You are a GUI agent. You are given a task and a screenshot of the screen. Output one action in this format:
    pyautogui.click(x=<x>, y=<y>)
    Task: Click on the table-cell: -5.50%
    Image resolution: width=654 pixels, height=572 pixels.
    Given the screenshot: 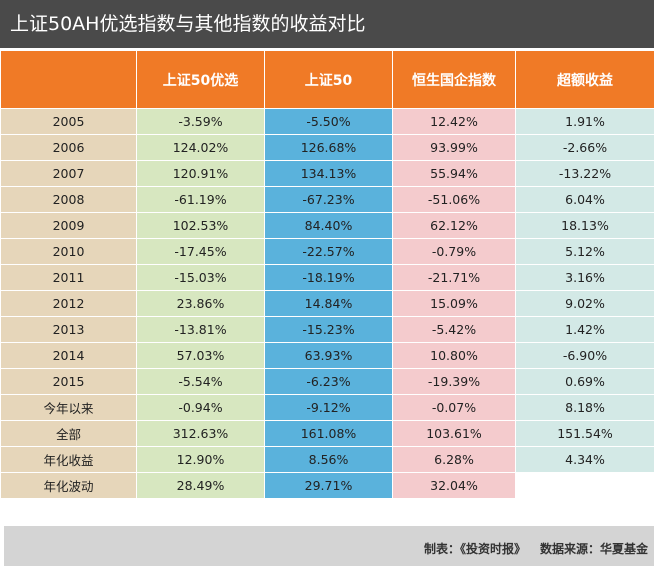 What is the action you would take?
    pyautogui.click(x=329, y=122)
    